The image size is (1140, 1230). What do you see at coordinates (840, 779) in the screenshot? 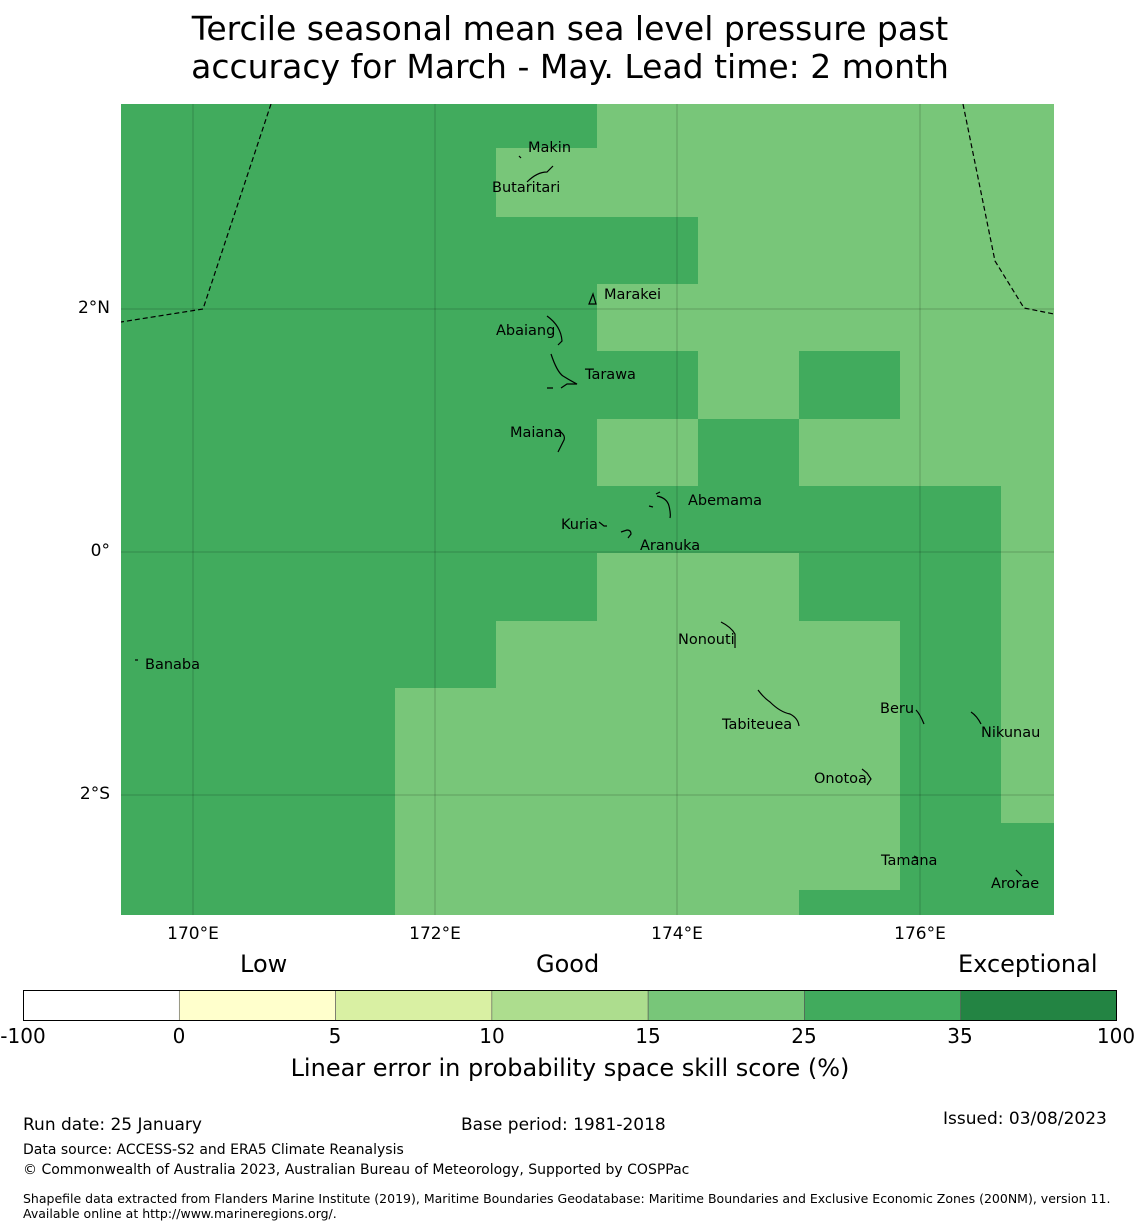
I see `place-label-onotoa: Onotoa` at bounding box center [840, 779].